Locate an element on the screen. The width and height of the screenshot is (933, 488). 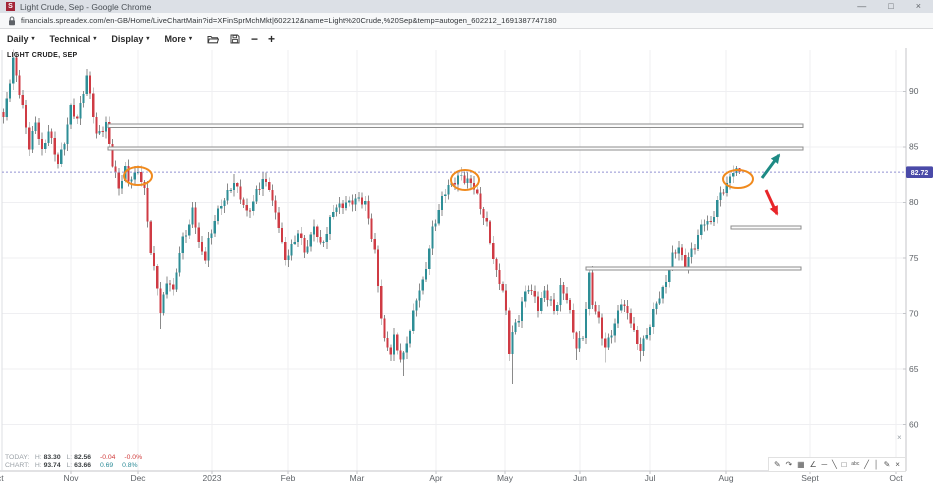
open-chart-button is located at coordinates (213, 39).